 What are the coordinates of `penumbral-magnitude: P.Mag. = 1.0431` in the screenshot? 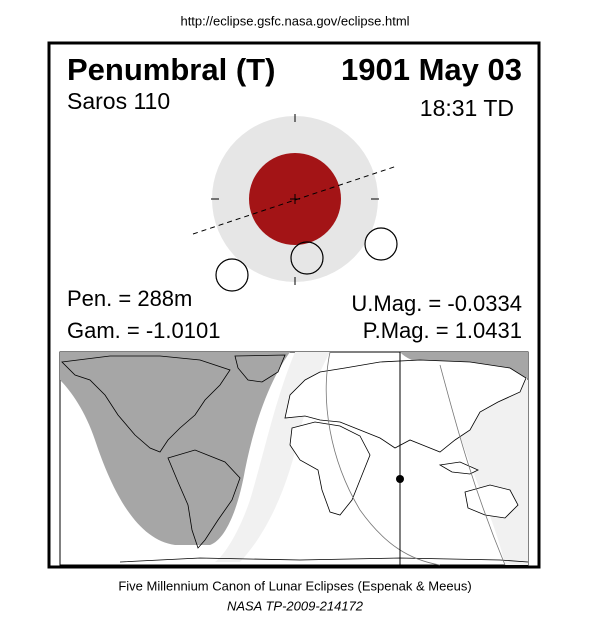 It's located at (442, 330).